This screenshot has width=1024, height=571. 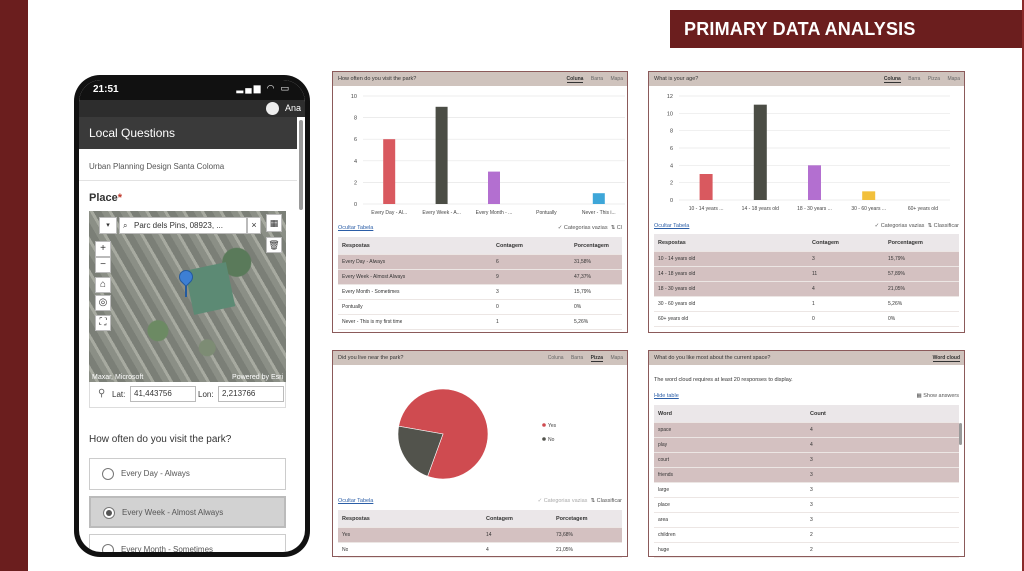 What do you see at coordinates (806, 304) in the screenshot?
I see `table-row: 30 - 60 years old 1 5,26%` at bounding box center [806, 304].